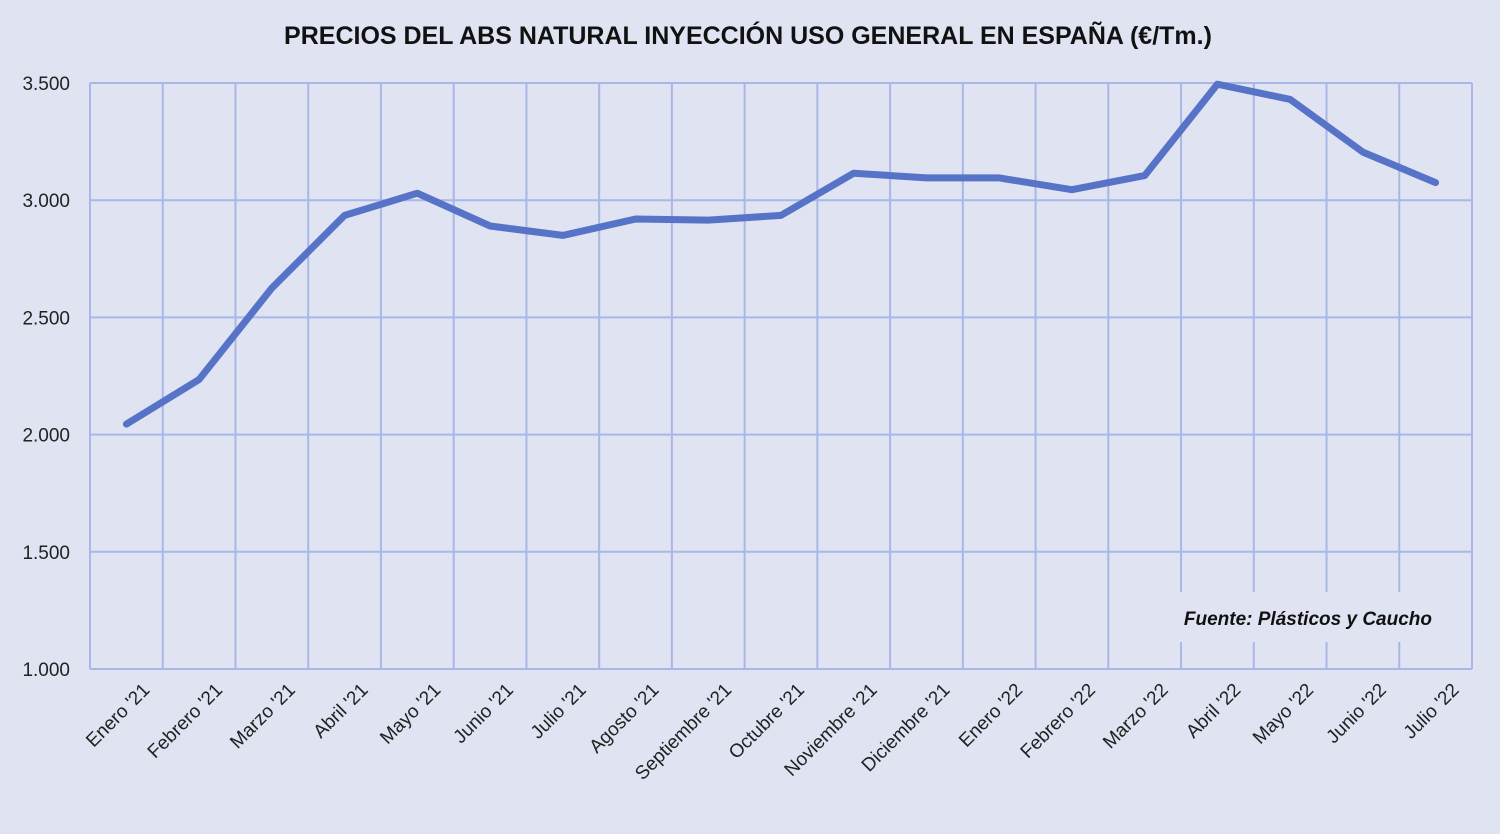 Image resolution: width=1500 pixels, height=834 pixels. Describe the element at coordinates (1213, 711) in the screenshot. I see `x-tick-label: Abril '22` at that location.